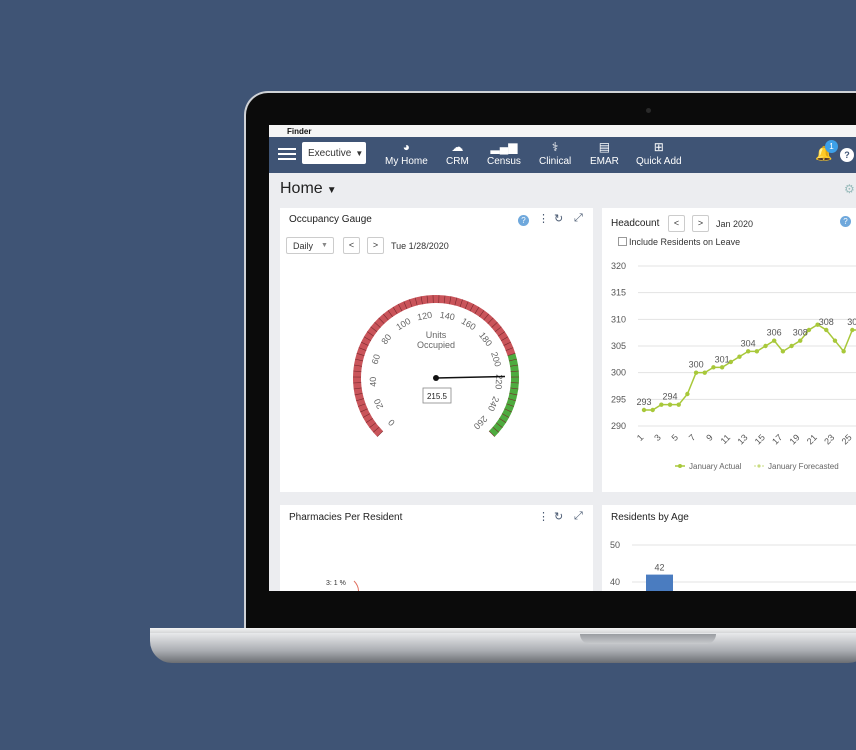 This screenshot has width=856, height=750. Describe the element at coordinates (831, 146) in the screenshot. I see `notification-badge: 1` at that location.